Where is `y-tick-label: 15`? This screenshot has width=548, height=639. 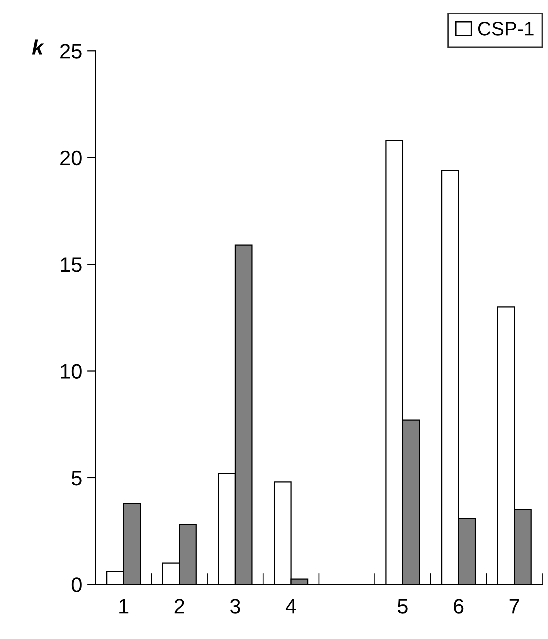 y-tick-label: 15 is located at coordinates (71, 265).